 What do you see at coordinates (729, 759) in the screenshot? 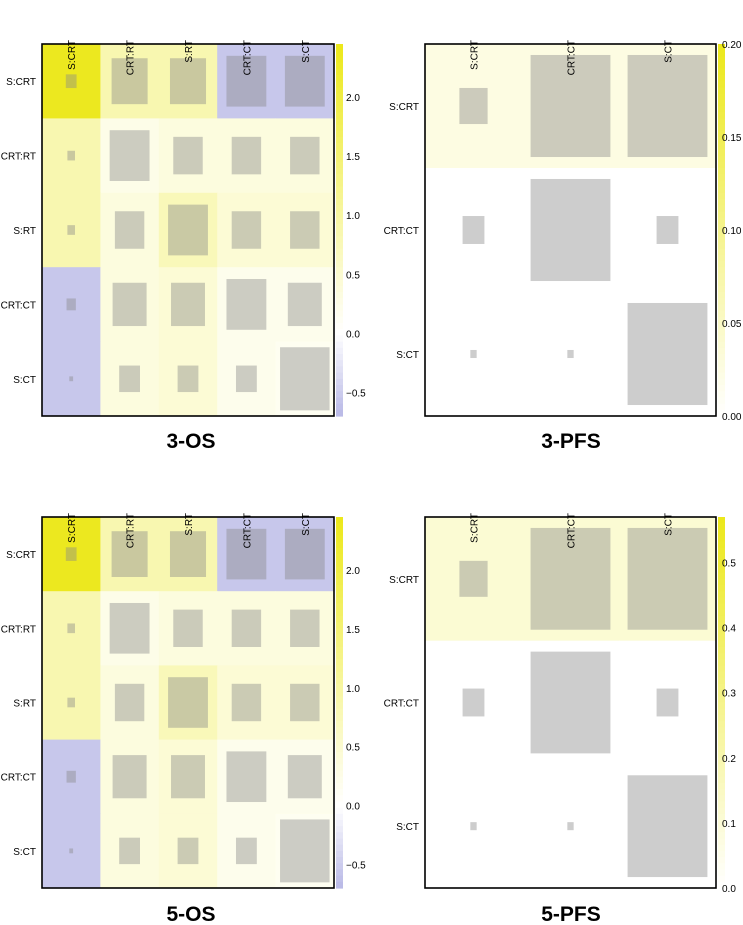
I see `colorbar-tick-label: 0.2` at bounding box center [729, 759].